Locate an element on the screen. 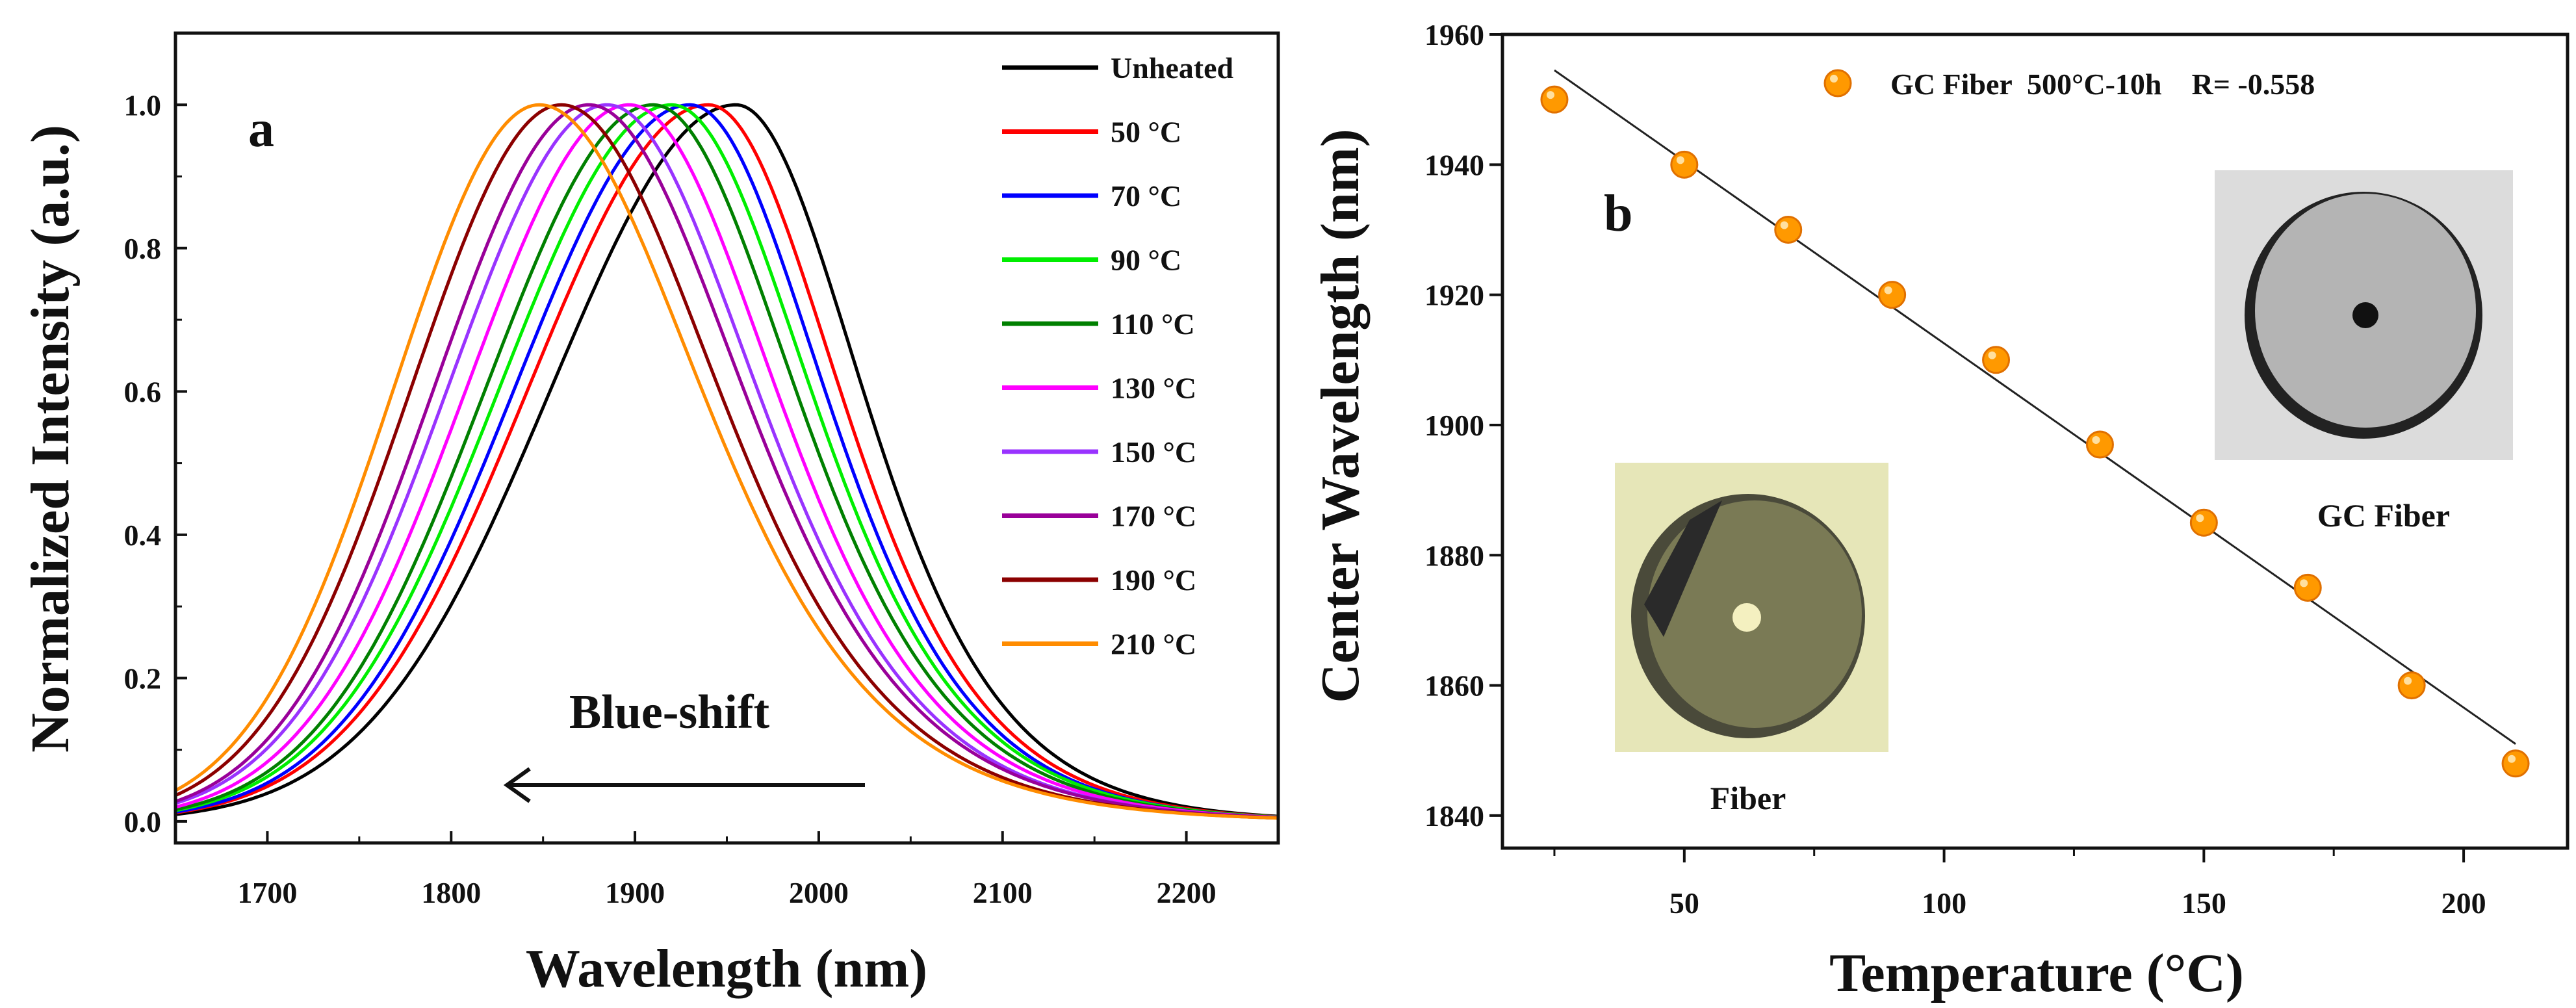 The image size is (2576, 1008). legend-label: 150 °C is located at coordinates (1154, 452).